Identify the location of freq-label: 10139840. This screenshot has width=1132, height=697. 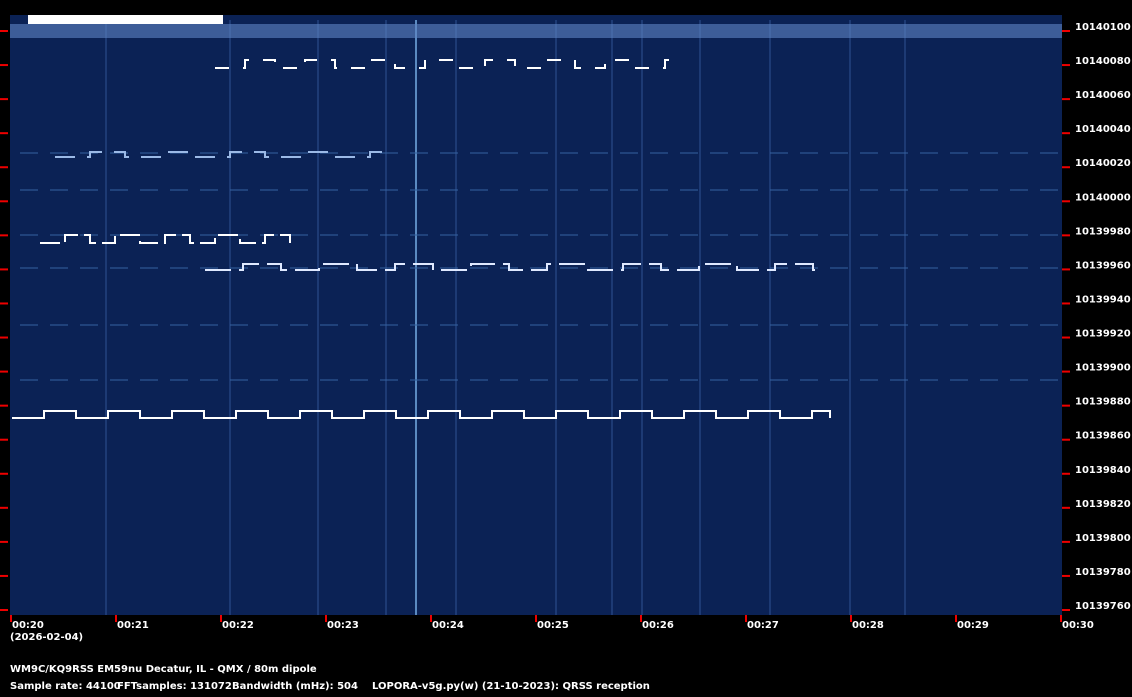
(1103, 470).